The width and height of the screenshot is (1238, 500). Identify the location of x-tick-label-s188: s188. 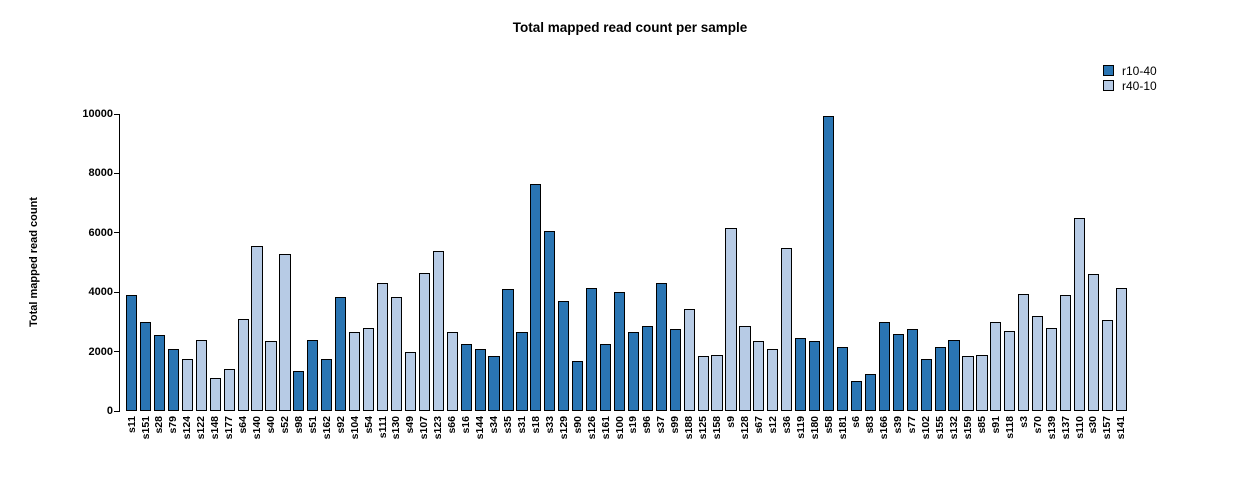
(689, 428).